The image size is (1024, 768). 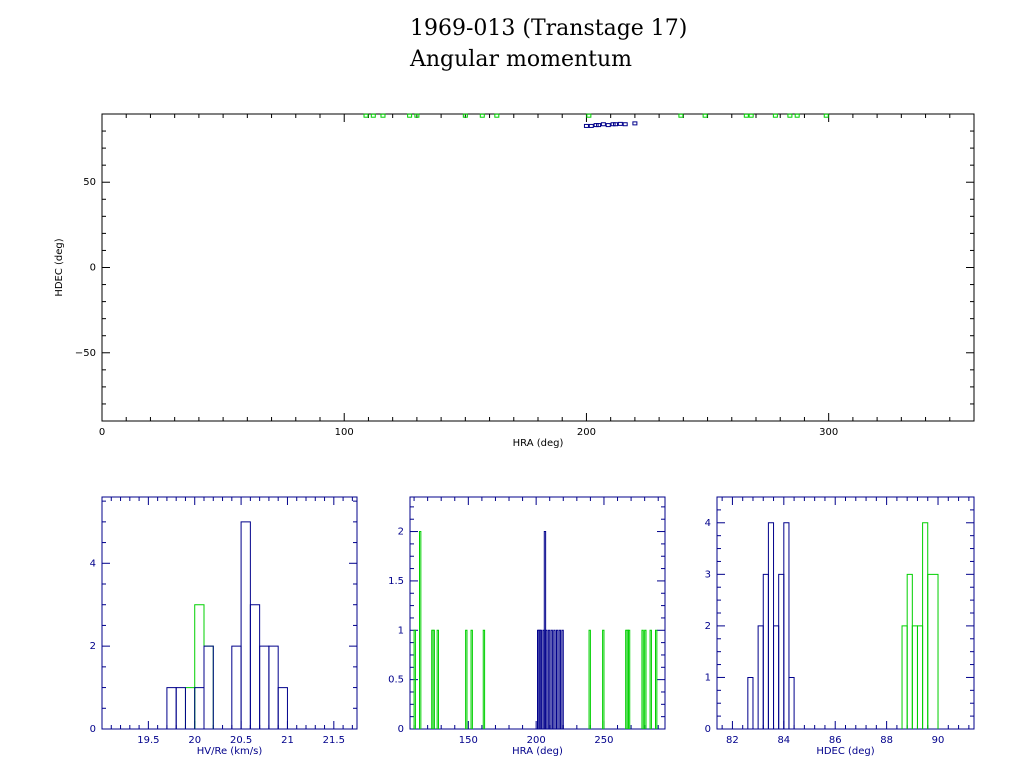 What do you see at coordinates (85, 353) in the screenshot?
I see `y-tick-label: −50` at bounding box center [85, 353].